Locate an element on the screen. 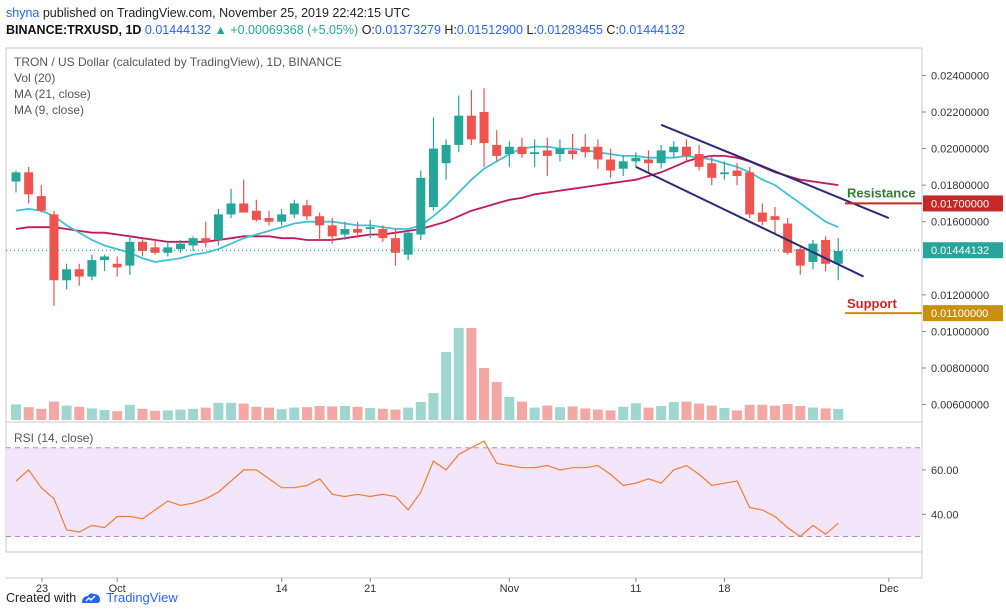  price-tick-label: 0.01600000 is located at coordinates (960, 223).